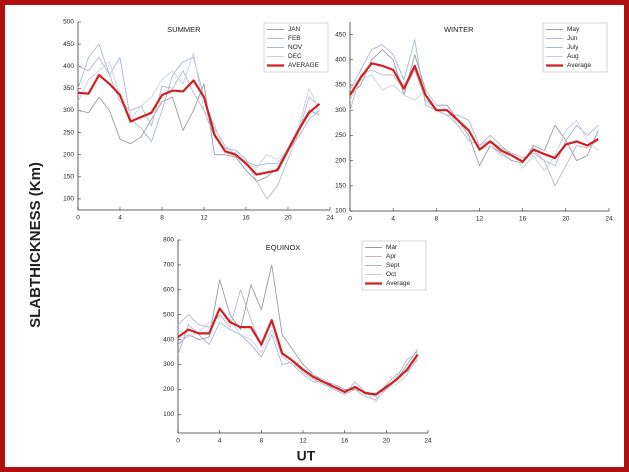 The height and width of the screenshot is (472, 629). What do you see at coordinates (184, 29) in the screenshot?
I see `chart-title: SUMMER` at bounding box center [184, 29].